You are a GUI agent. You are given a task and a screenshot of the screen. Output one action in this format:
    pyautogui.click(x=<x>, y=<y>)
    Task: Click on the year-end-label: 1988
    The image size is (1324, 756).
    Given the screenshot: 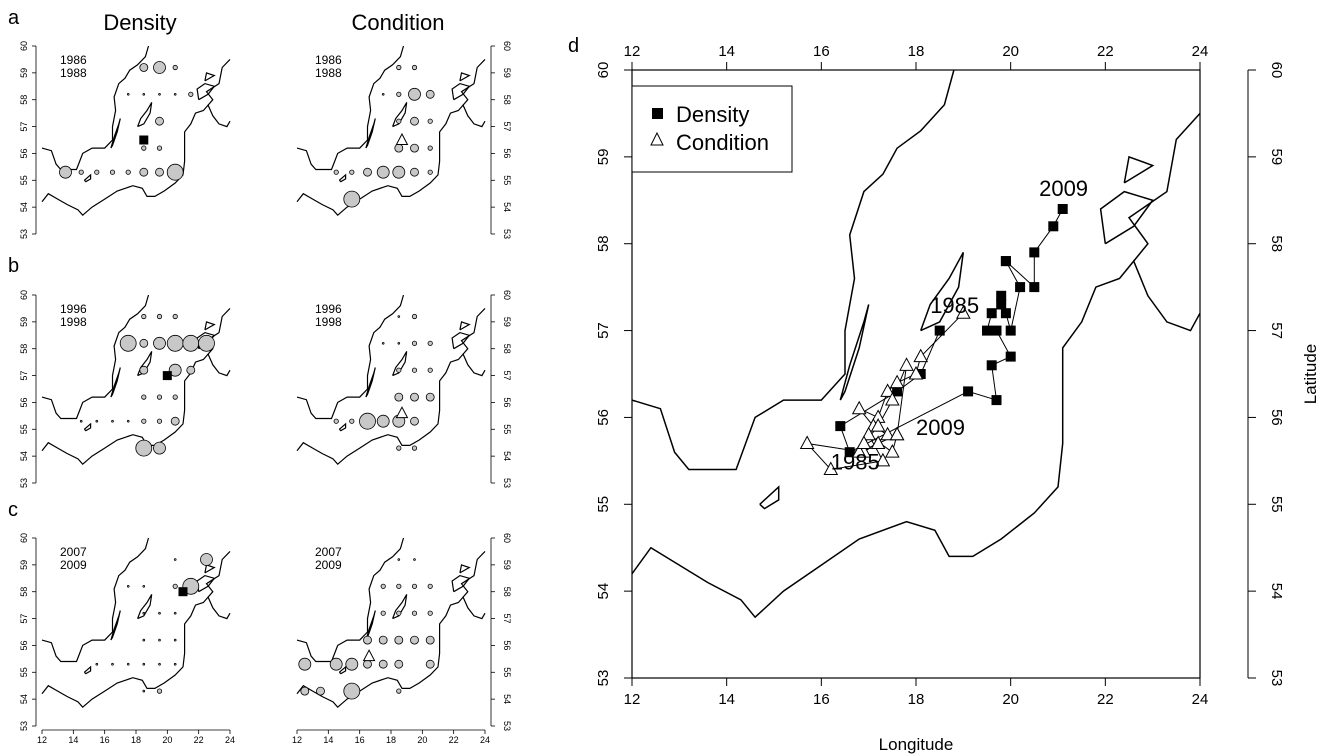 What is the action you would take?
    pyautogui.click(x=73, y=73)
    